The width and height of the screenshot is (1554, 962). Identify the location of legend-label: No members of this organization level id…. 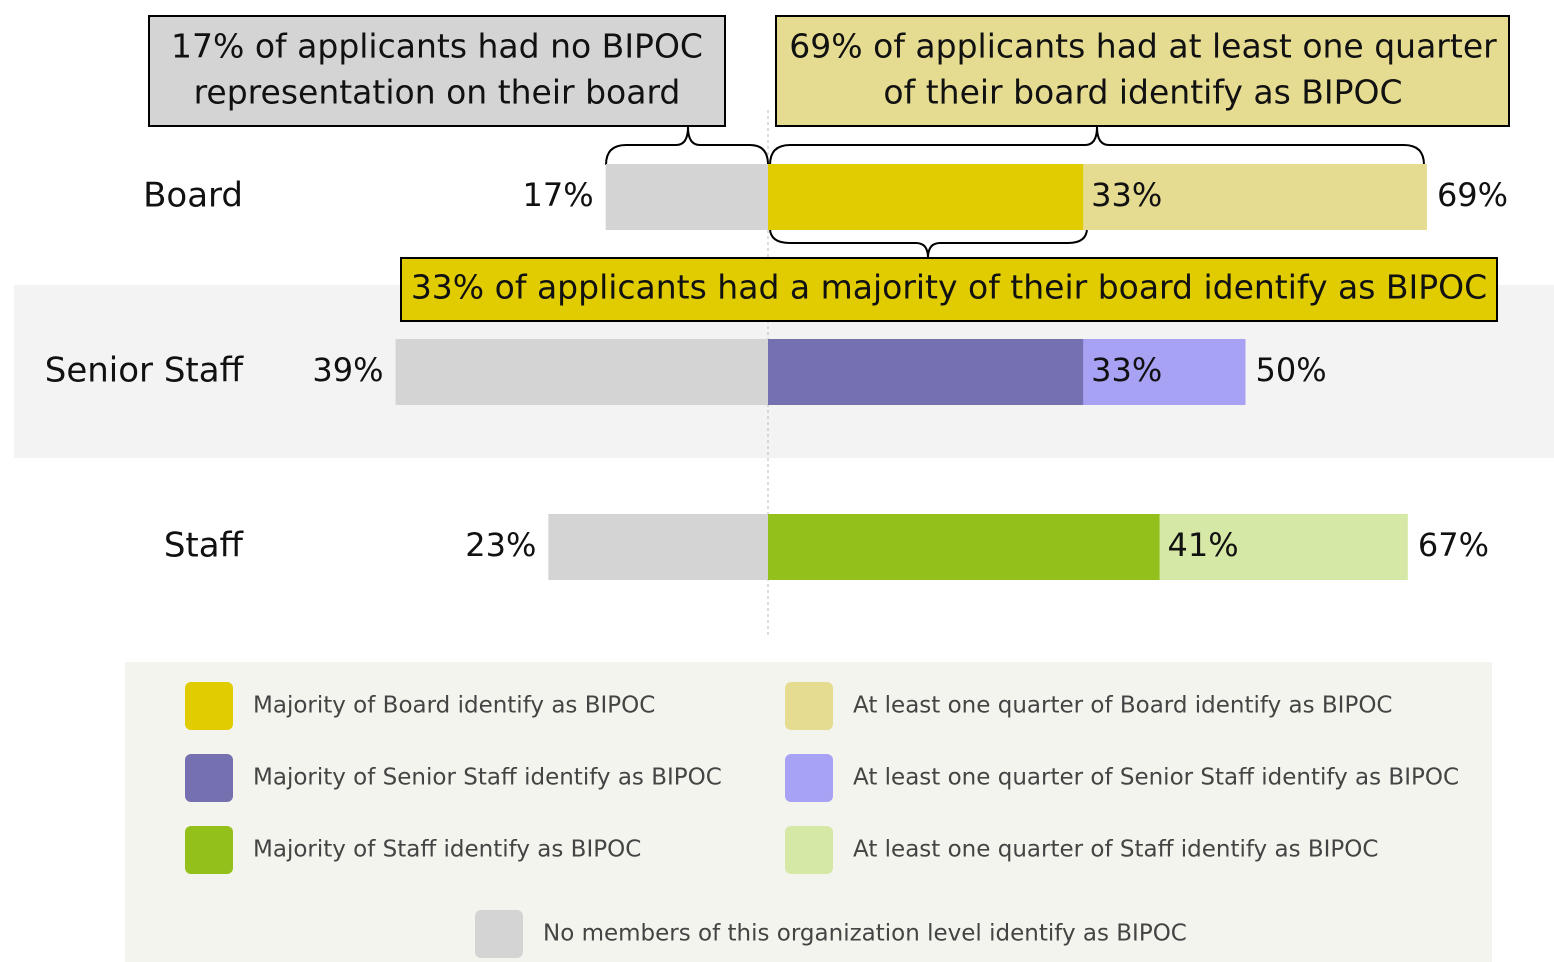
(865, 934).